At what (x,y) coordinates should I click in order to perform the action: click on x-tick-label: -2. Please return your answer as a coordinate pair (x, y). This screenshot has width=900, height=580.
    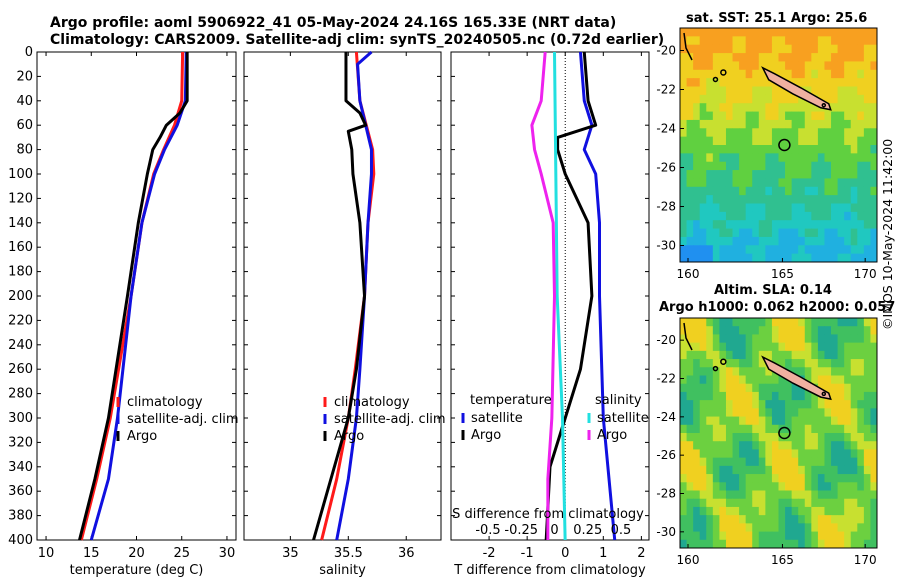
    Looking at the image, I should click on (489, 553).